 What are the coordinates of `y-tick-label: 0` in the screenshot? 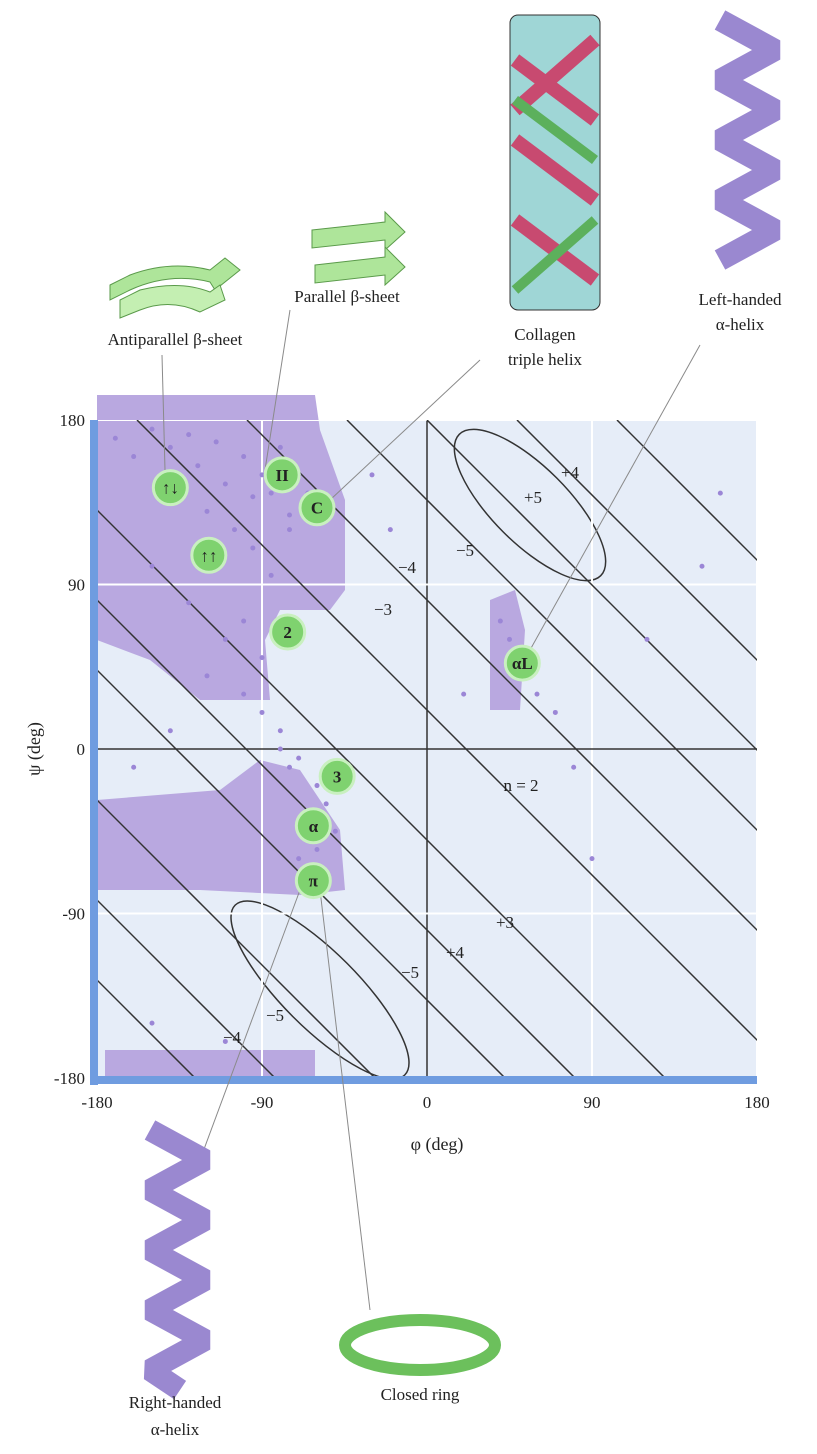 It's located at (81, 749).